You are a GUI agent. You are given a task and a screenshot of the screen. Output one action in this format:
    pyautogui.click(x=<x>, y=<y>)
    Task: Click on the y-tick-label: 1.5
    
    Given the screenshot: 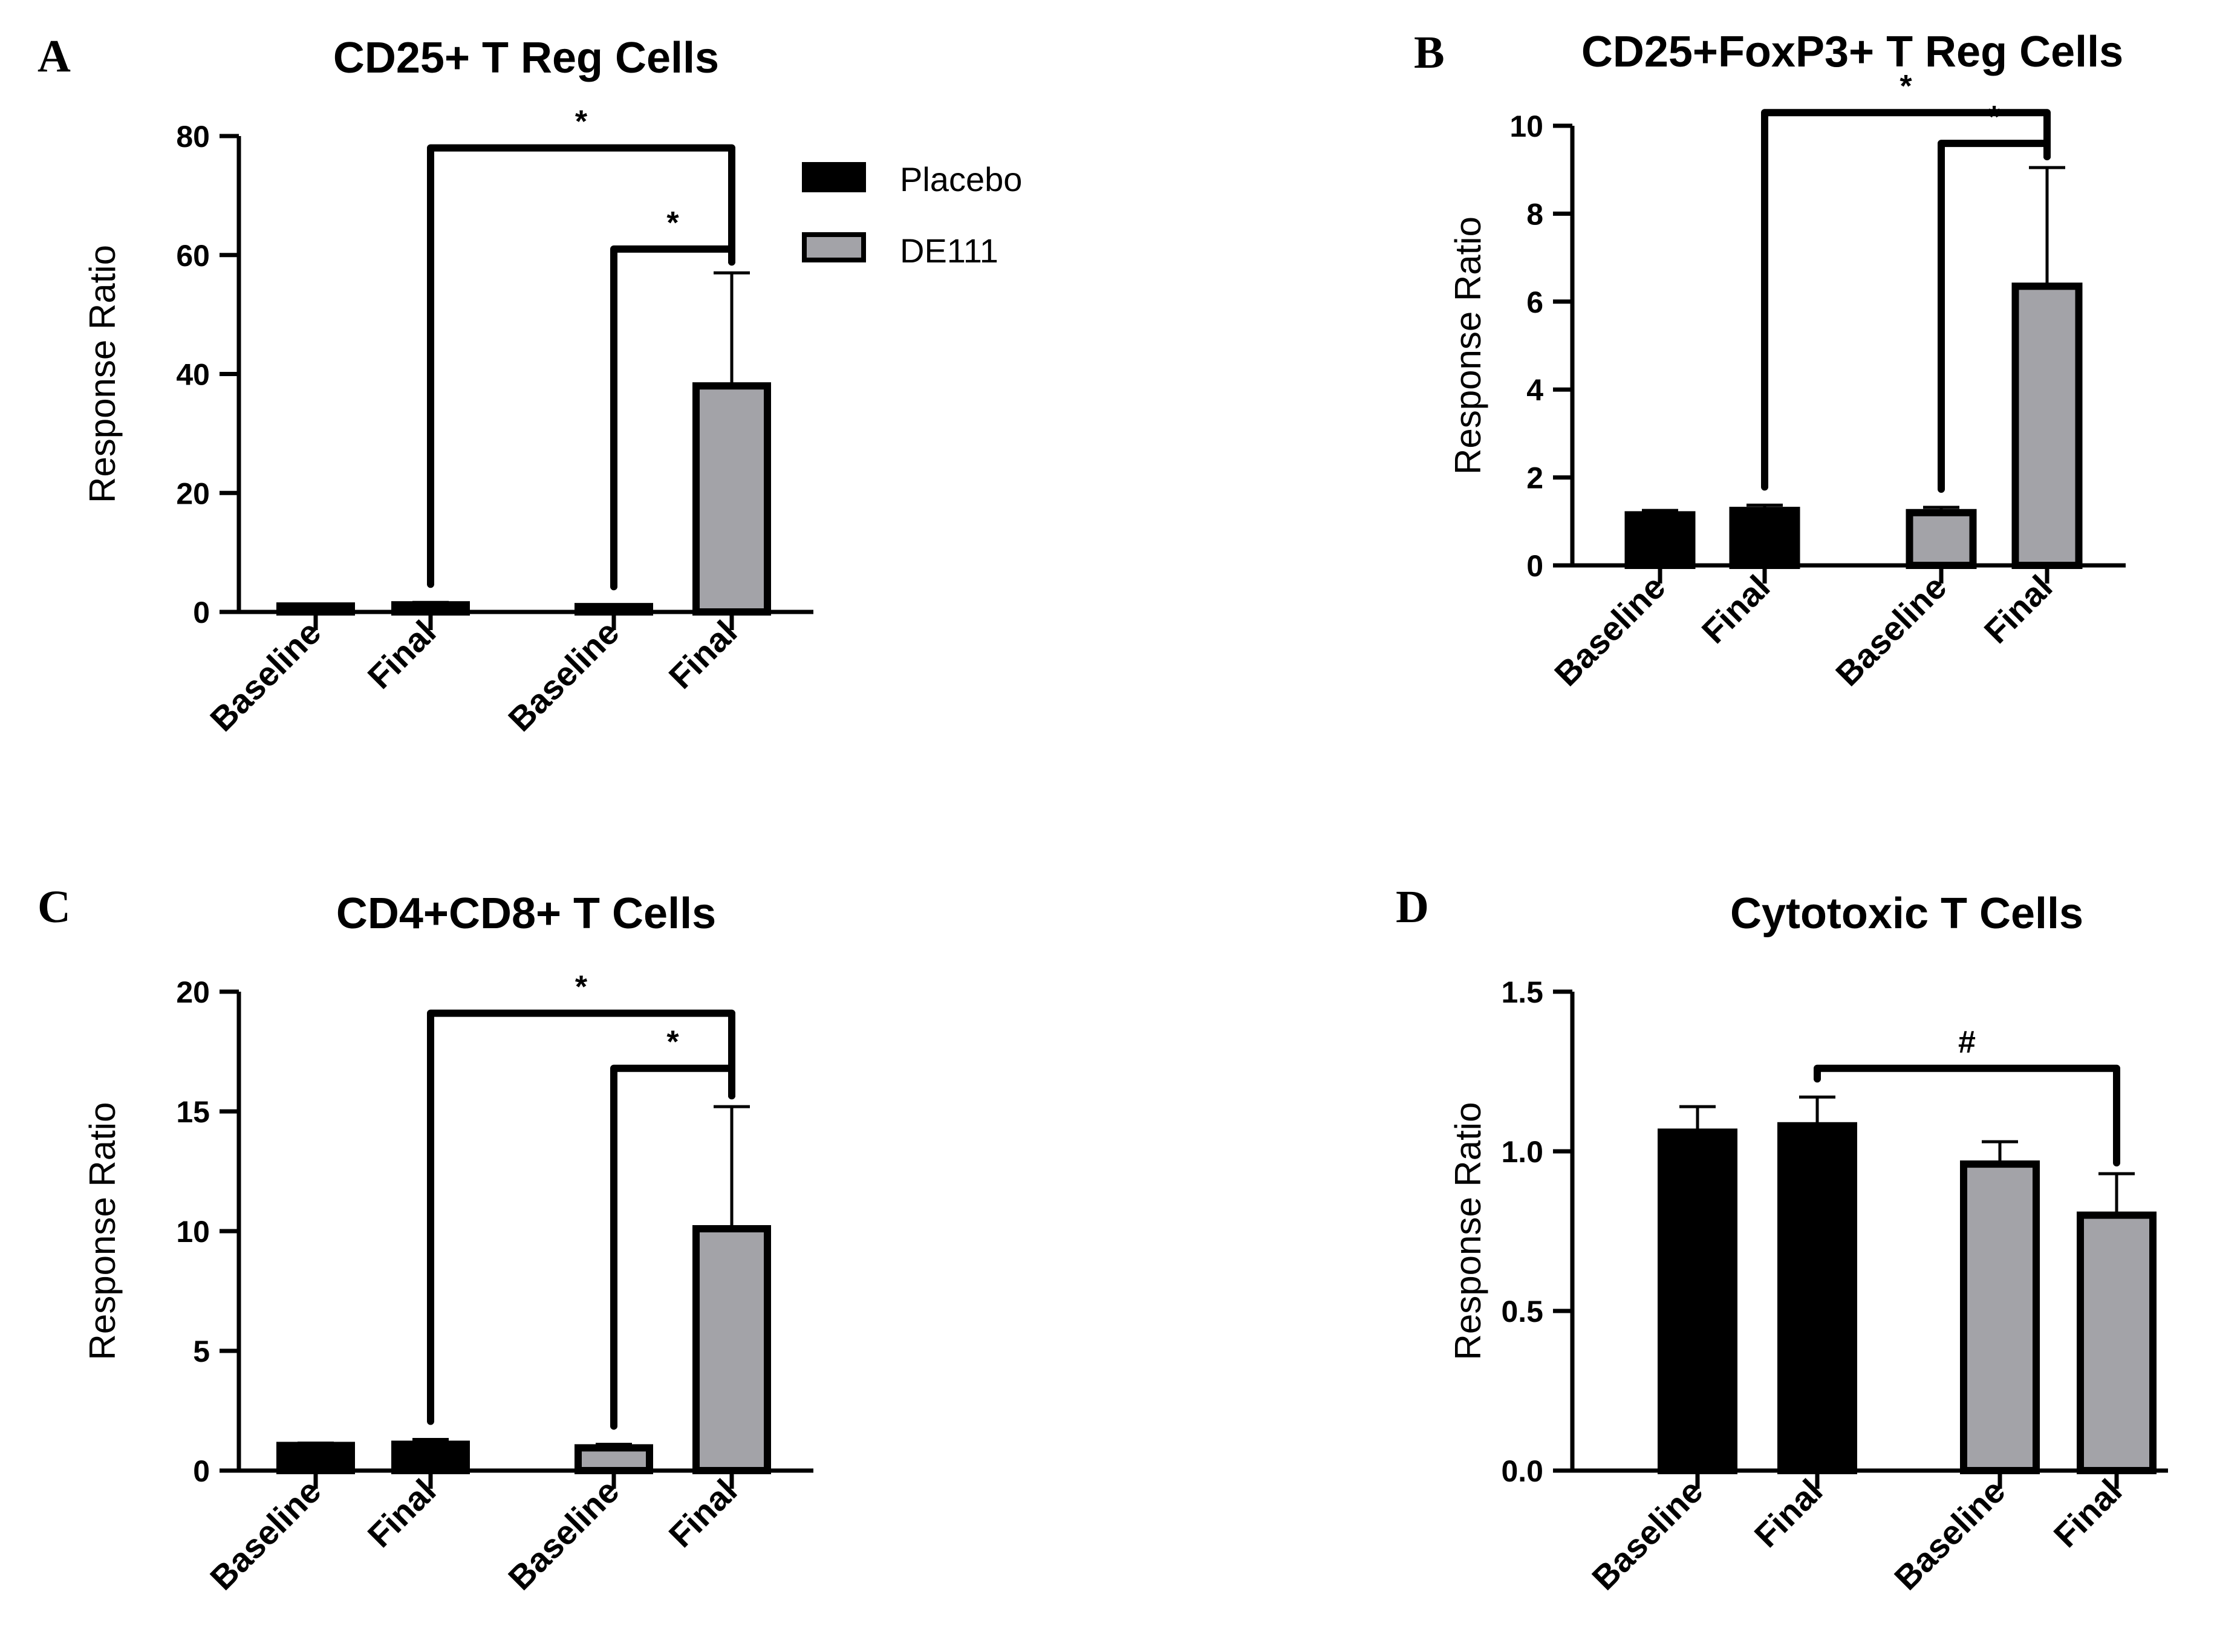 What is the action you would take?
    pyautogui.click(x=1522, y=992)
    